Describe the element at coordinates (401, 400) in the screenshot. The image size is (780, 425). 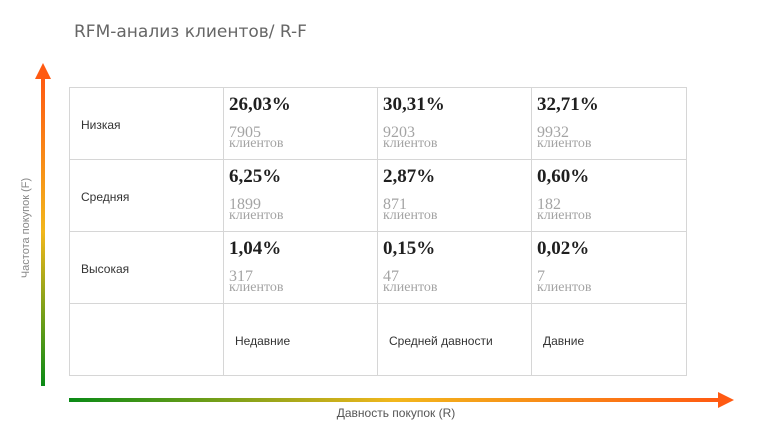
I see `recency-axis-arrow` at that location.